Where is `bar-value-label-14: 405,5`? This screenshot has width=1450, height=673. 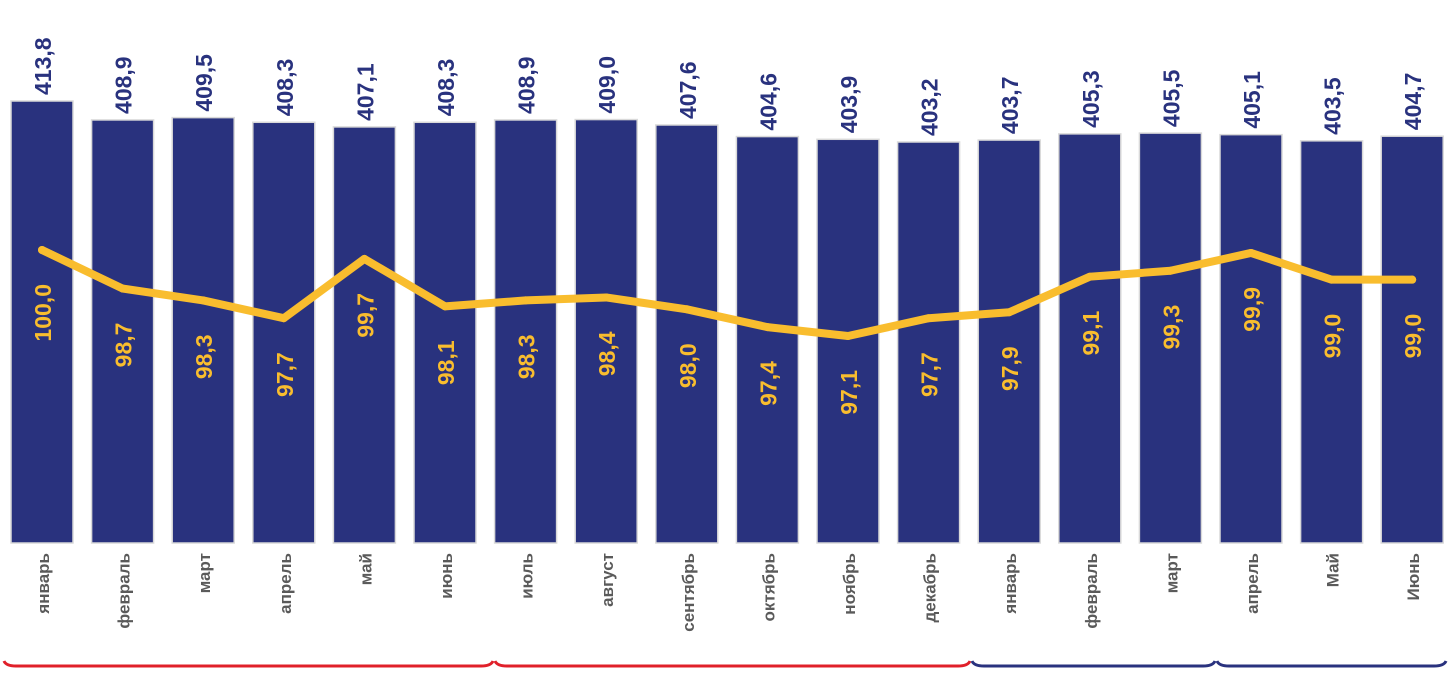
bar-value-label-14: 405,5 is located at coordinates (1171, 98).